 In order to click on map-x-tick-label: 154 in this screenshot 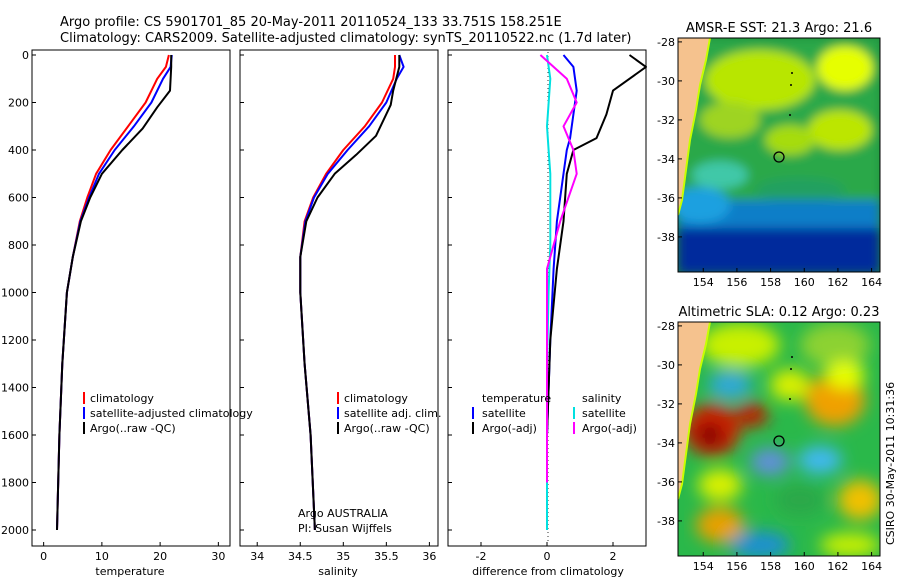, I will do `click(703, 566)`.